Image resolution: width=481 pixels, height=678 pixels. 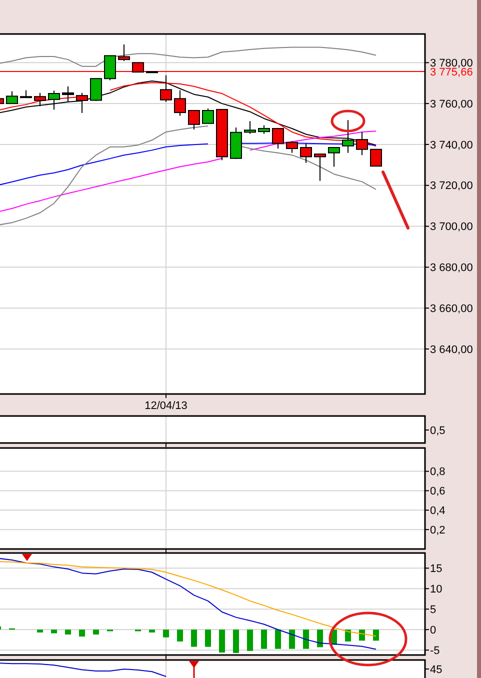 I want to click on text: 0,5, so click(x=438, y=430).